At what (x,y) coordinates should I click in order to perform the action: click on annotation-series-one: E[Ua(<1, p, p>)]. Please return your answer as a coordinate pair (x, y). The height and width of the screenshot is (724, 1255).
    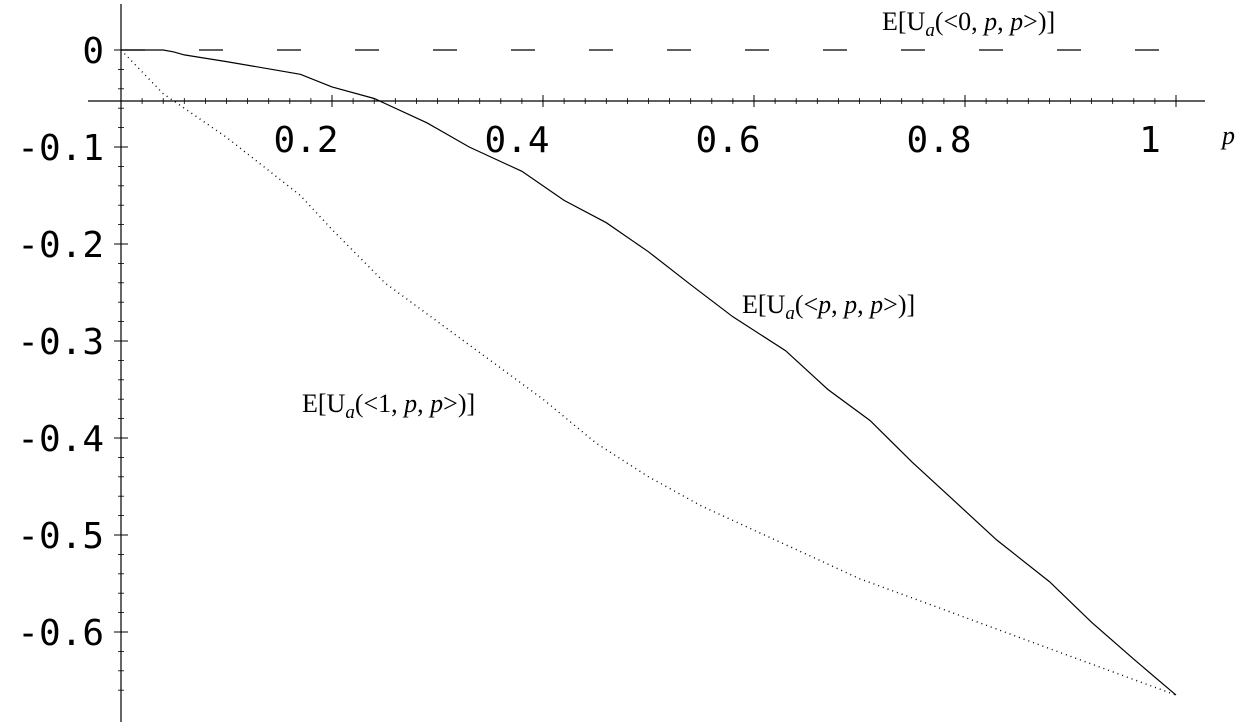
    Looking at the image, I should click on (388, 406).